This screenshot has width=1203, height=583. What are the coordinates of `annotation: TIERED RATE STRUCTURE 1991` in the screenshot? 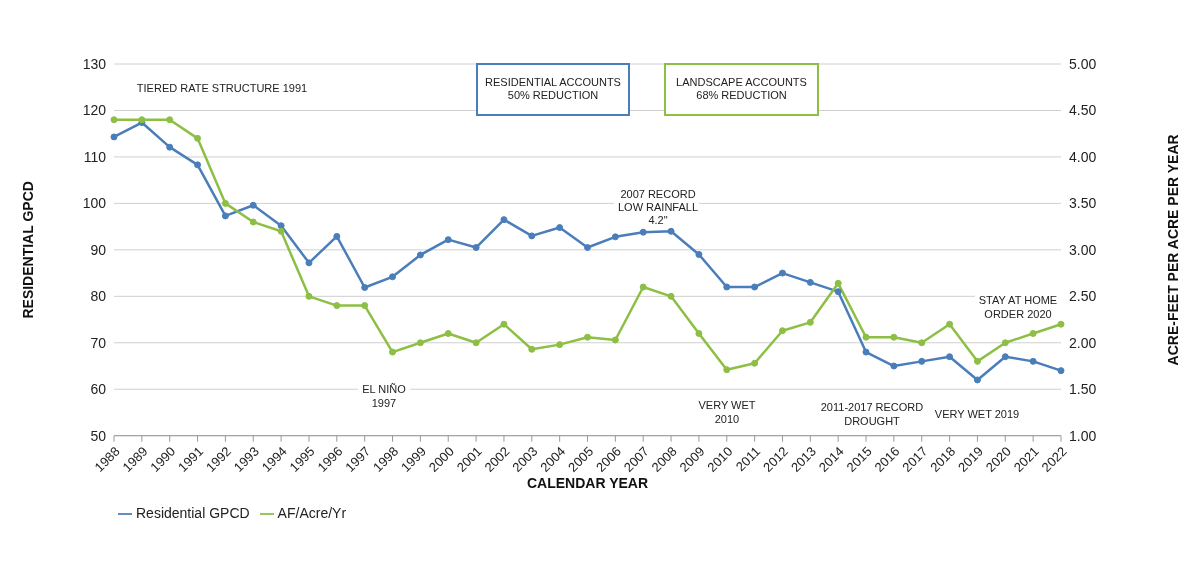 It's located at (222, 87).